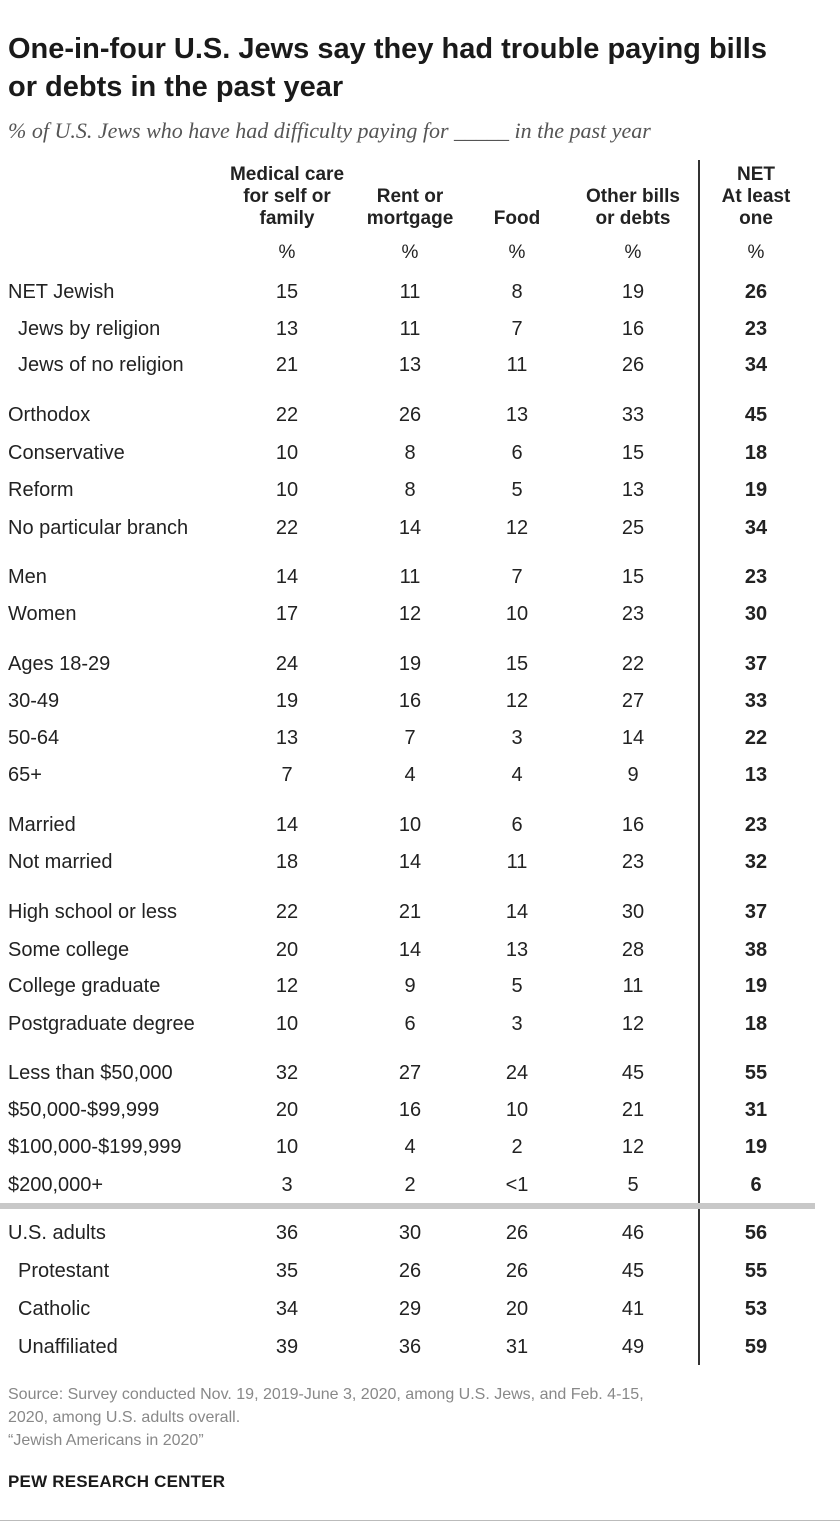  Describe the element at coordinates (54, 1309) in the screenshot. I see `row-label: Catholic` at that location.